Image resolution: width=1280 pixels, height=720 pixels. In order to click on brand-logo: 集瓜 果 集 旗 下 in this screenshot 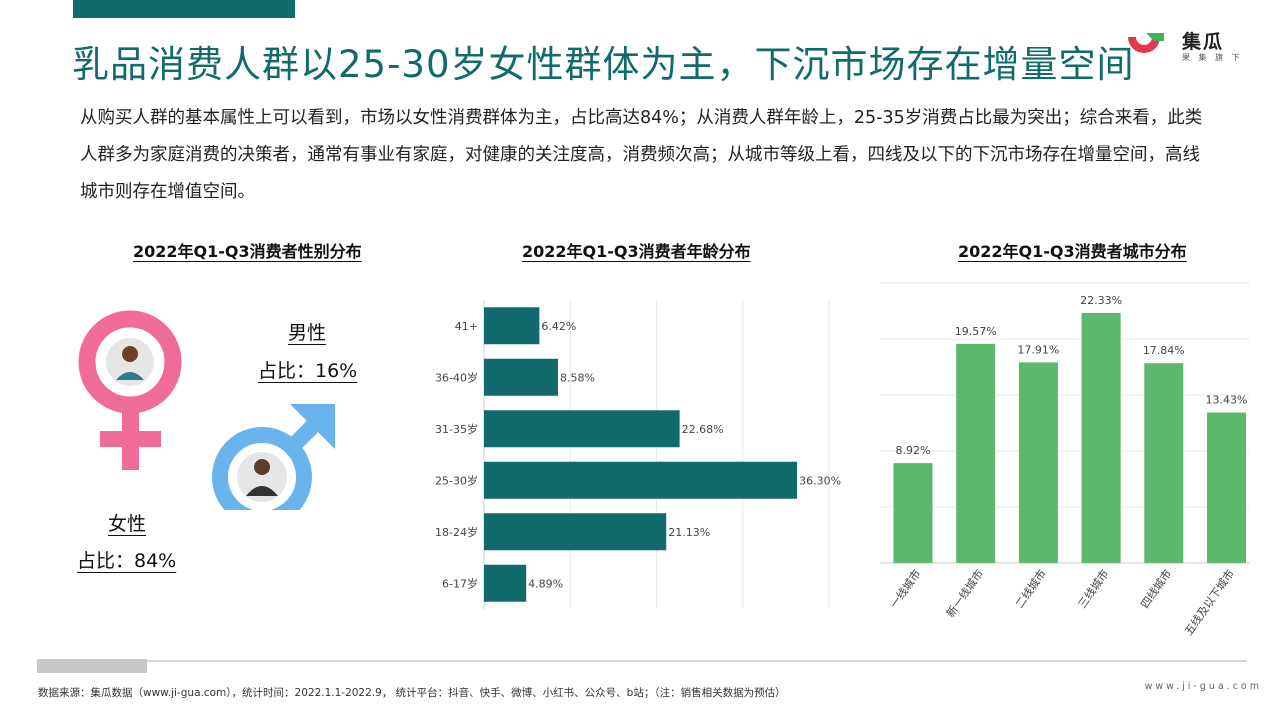, I will do `click(1189, 47)`.